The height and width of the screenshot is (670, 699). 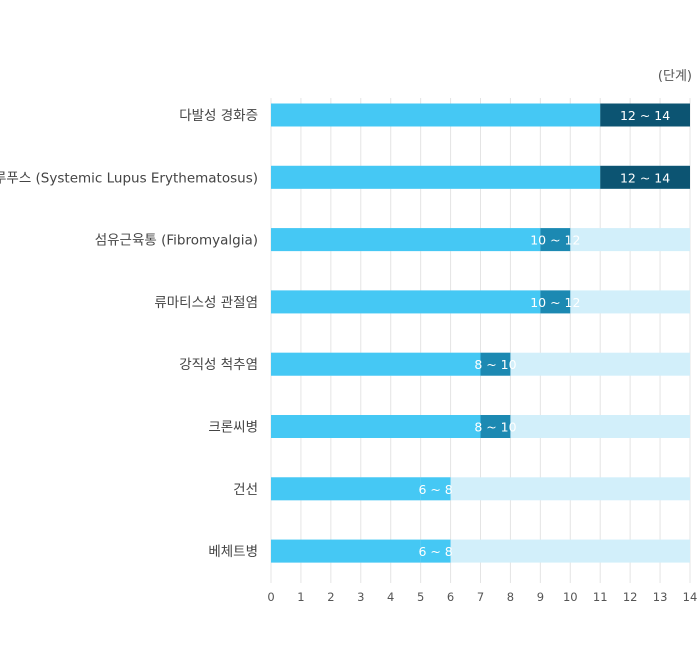 What do you see at coordinates (245, 490) in the screenshot?
I see `category-label: 건선` at bounding box center [245, 490].